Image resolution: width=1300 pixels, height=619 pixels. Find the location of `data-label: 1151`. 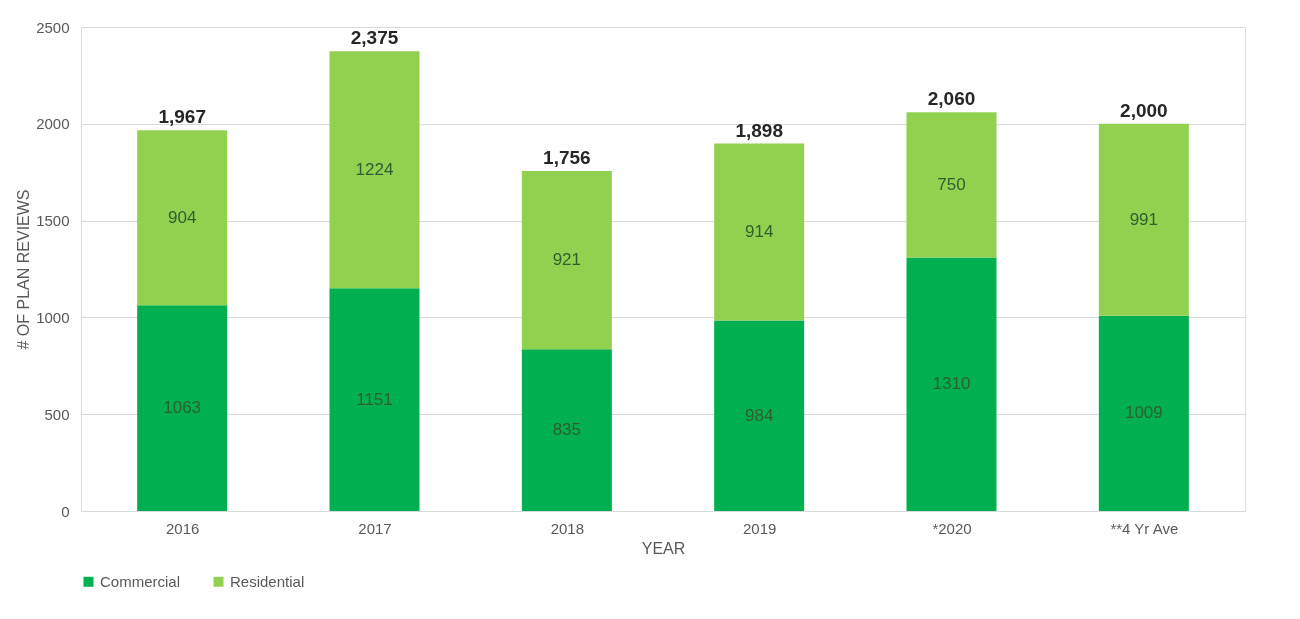

data-label: 1151 is located at coordinates (374, 399).